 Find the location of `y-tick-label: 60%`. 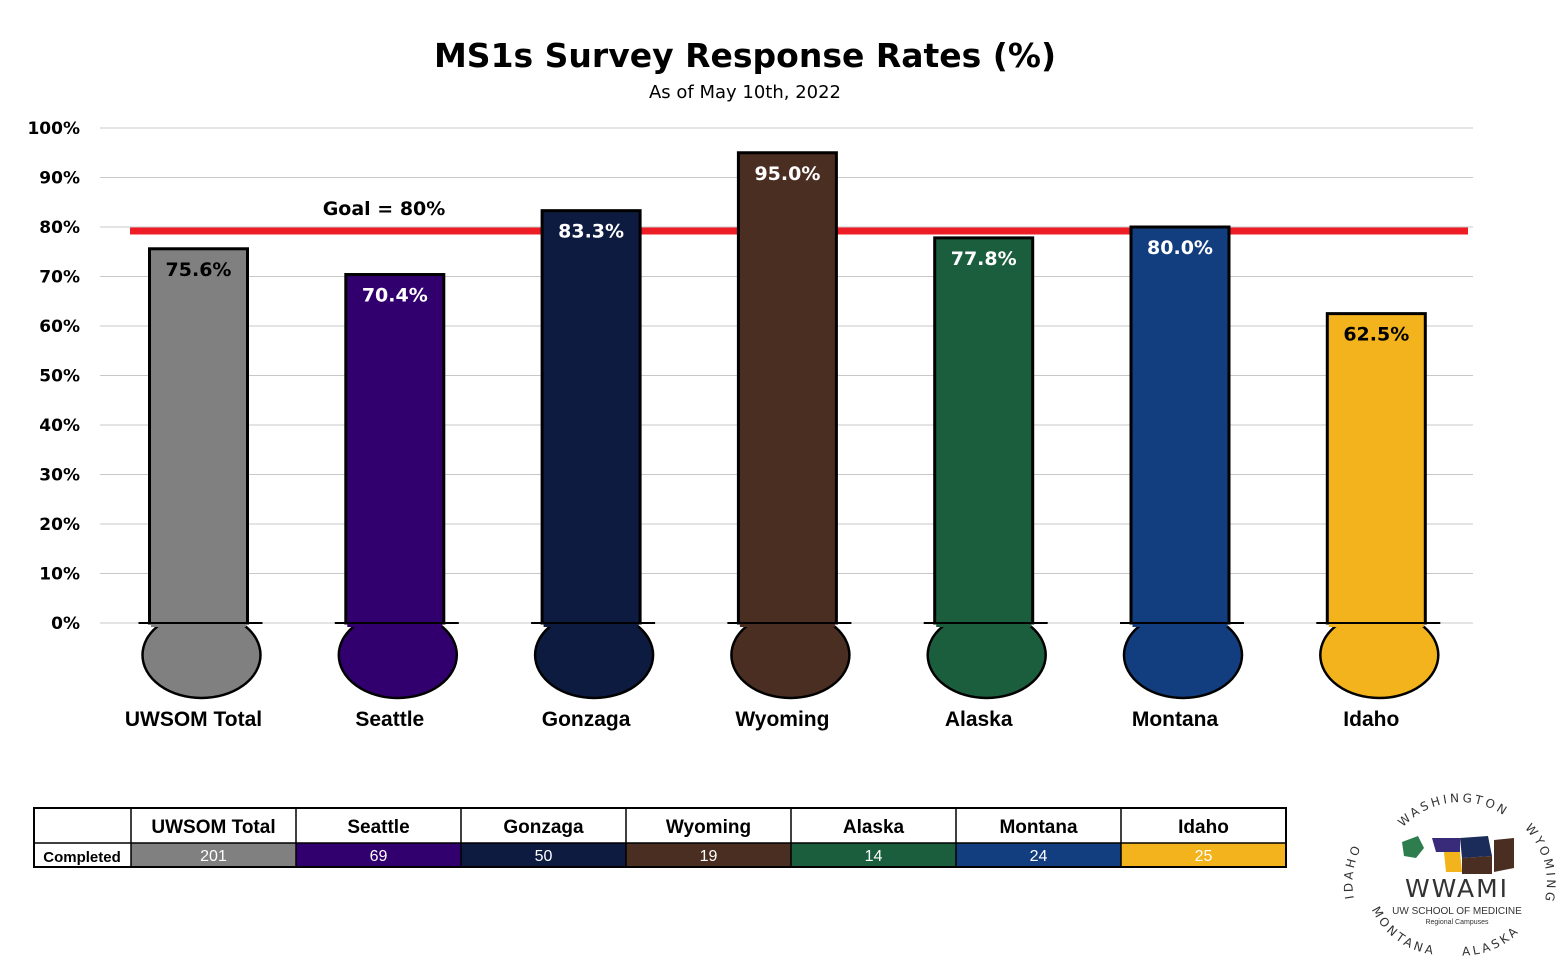

y-tick-label: 60% is located at coordinates (59, 327).